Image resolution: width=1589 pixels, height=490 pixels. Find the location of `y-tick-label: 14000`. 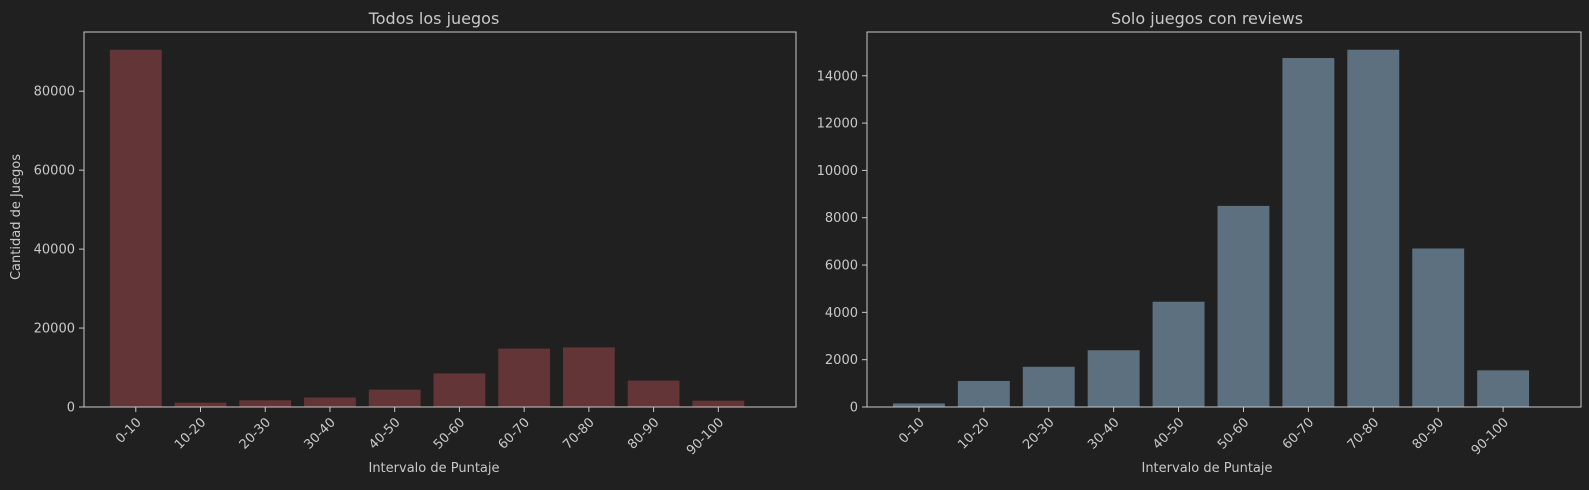

y-tick-label: 14000 is located at coordinates (837, 76).